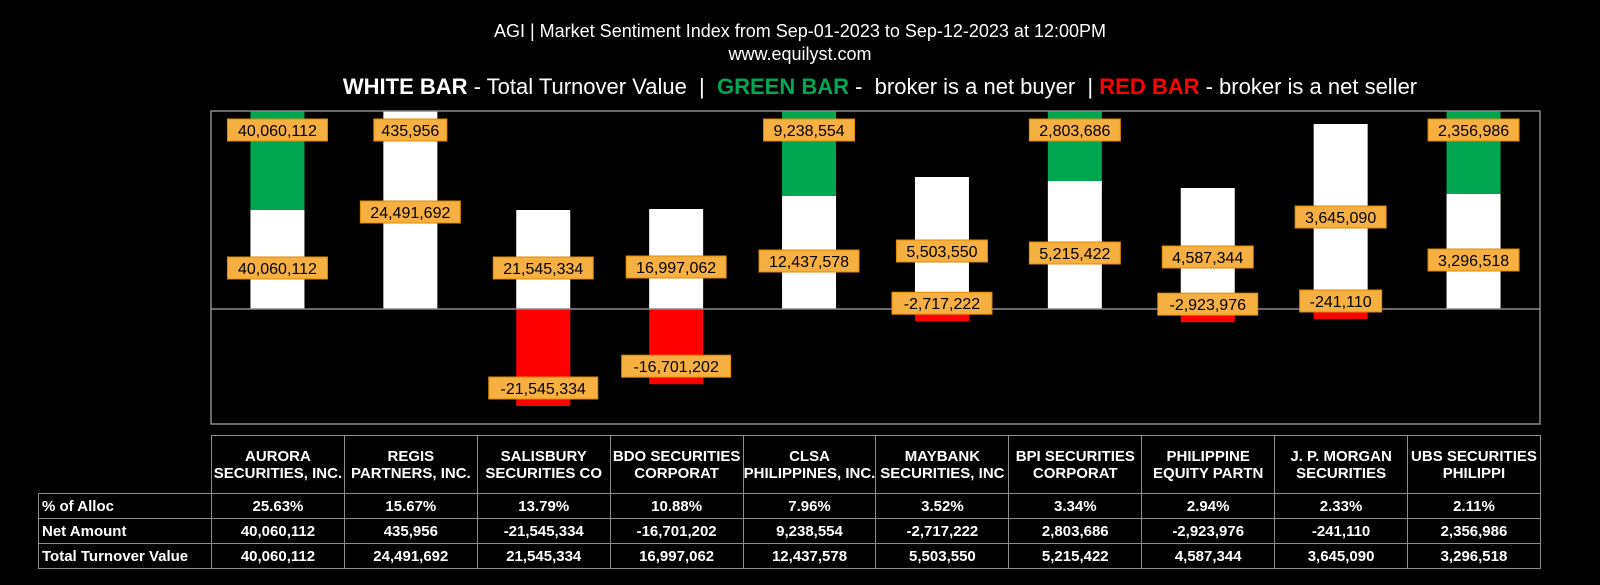 This screenshot has height=585, width=1600. Describe the element at coordinates (405, 86) in the screenshot. I see `legend-white-key: WHITE BAR` at that location.